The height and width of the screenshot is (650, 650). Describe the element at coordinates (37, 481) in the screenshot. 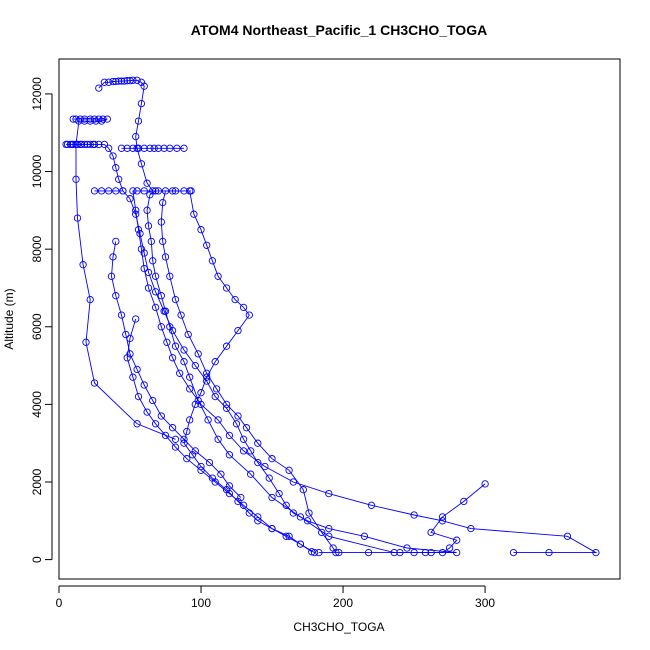

I see `y-tick-label: 2000` at that location.